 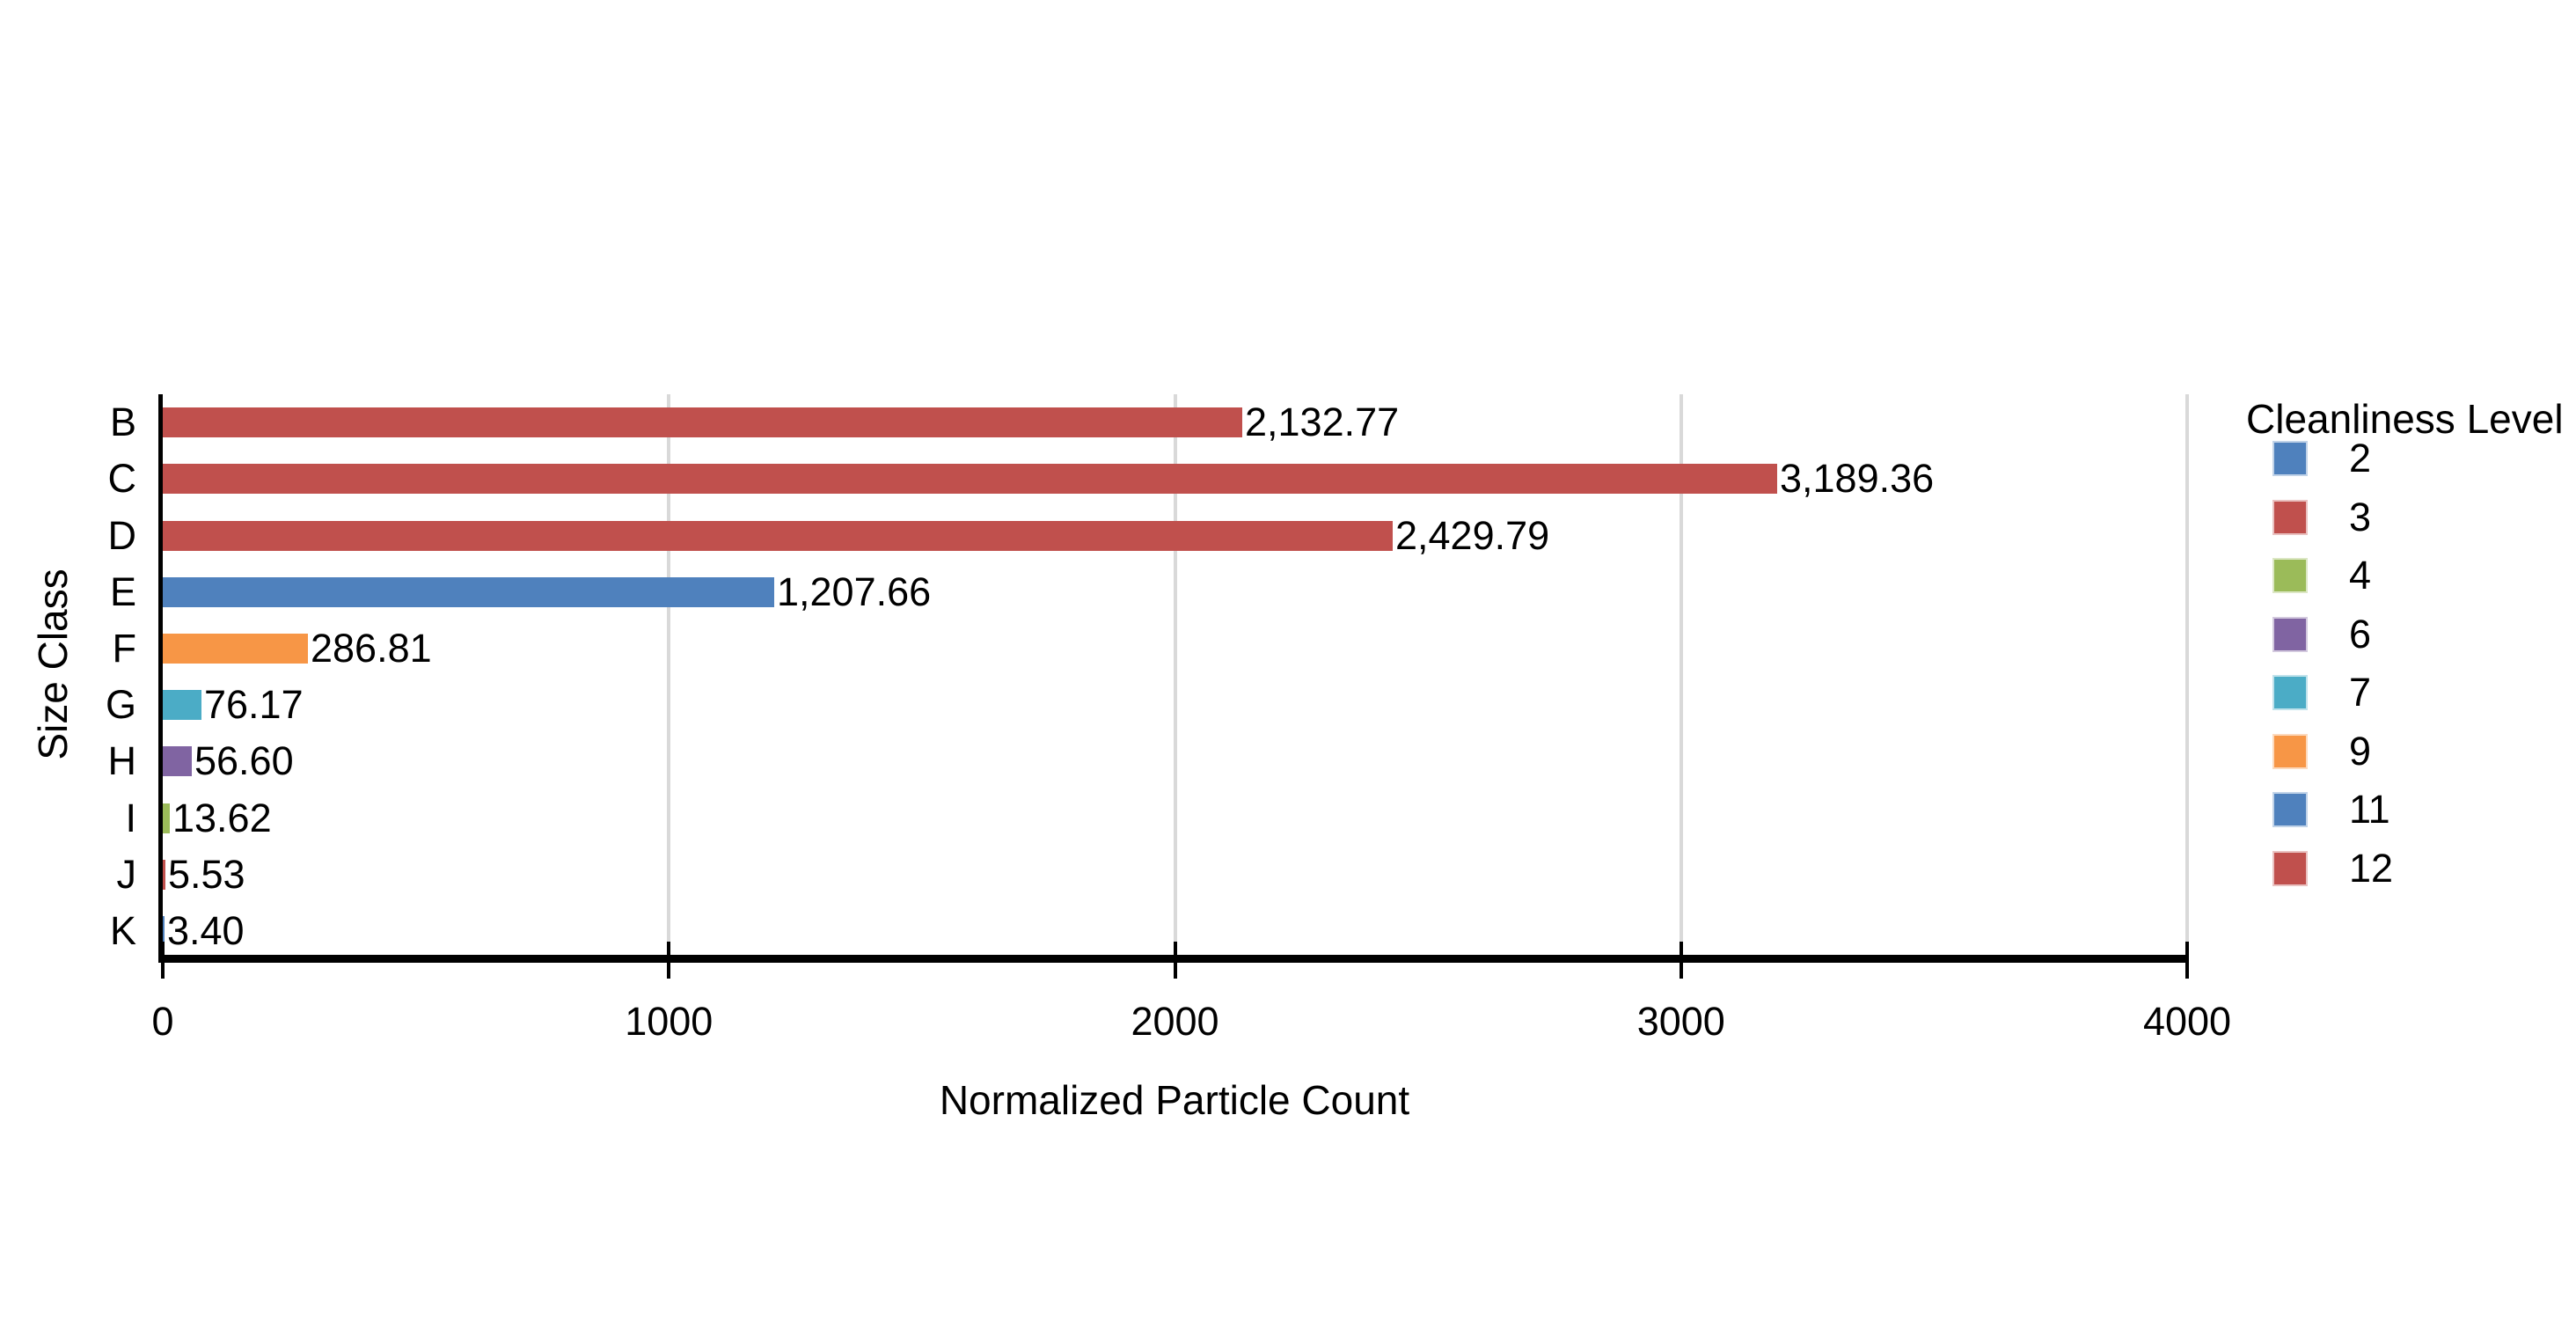 What do you see at coordinates (206, 874) in the screenshot?
I see `value-label-J: 5.53` at bounding box center [206, 874].